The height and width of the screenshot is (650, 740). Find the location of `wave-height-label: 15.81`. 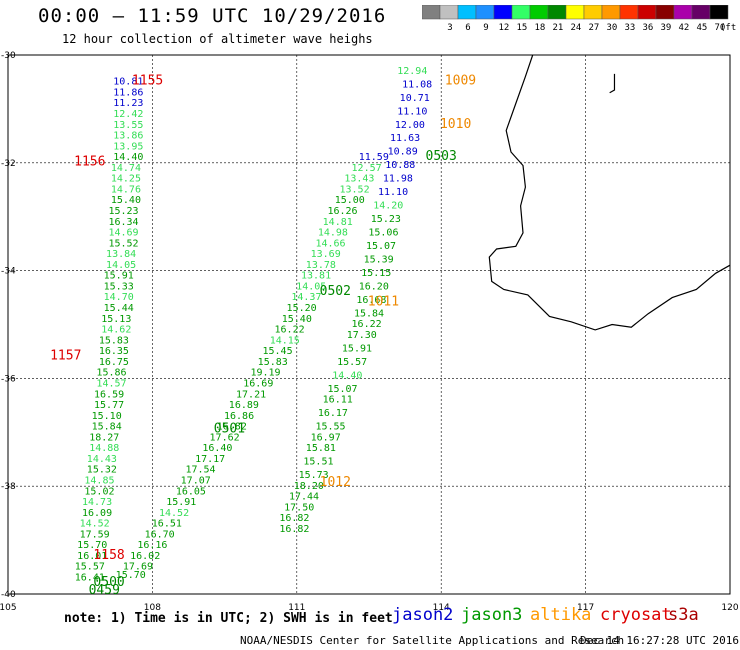

wave-height-label: 15.81 is located at coordinates (321, 448).